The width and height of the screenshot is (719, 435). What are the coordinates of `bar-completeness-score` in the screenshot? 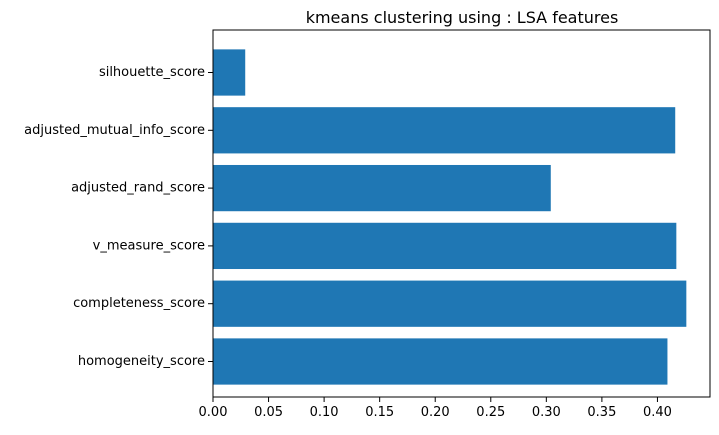 It's located at (450, 303).